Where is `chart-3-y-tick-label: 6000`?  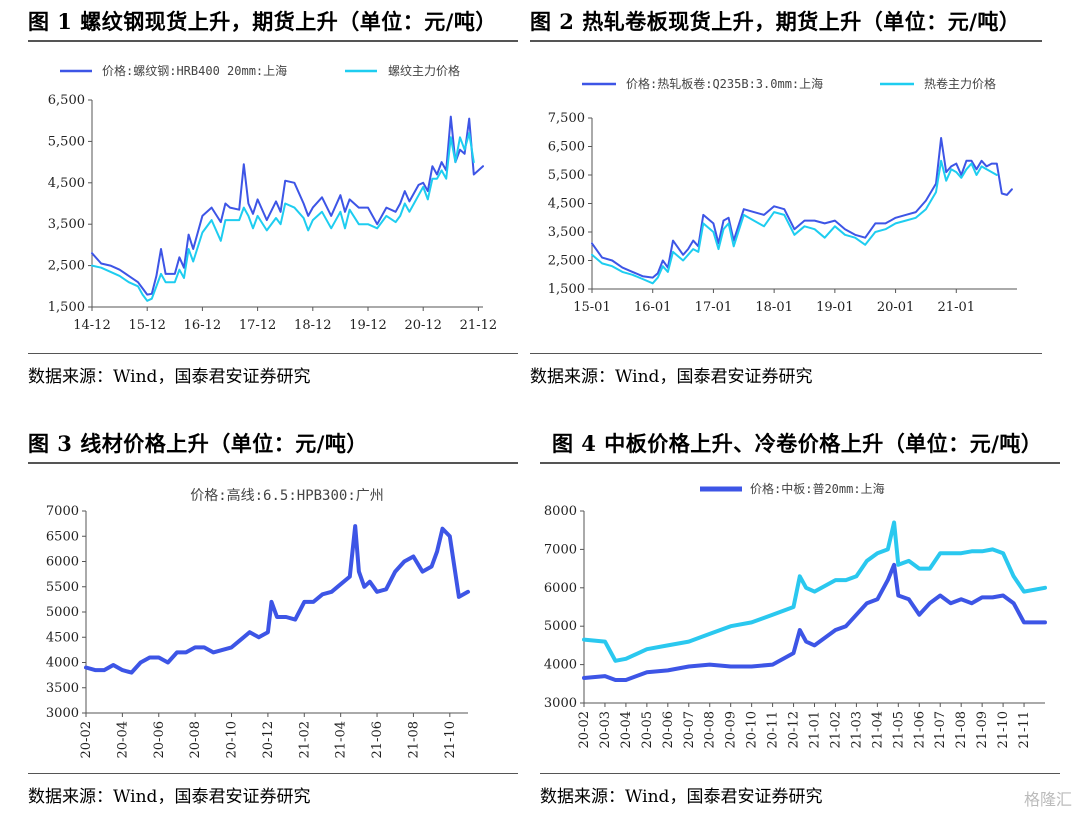
chart-3-y-tick-label: 6000 is located at coordinates (62, 562).